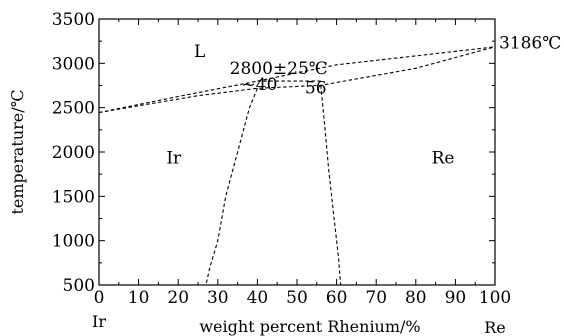 This screenshot has height=336, width=564. I want to click on y-tick-label: 2500, so click(73, 109).